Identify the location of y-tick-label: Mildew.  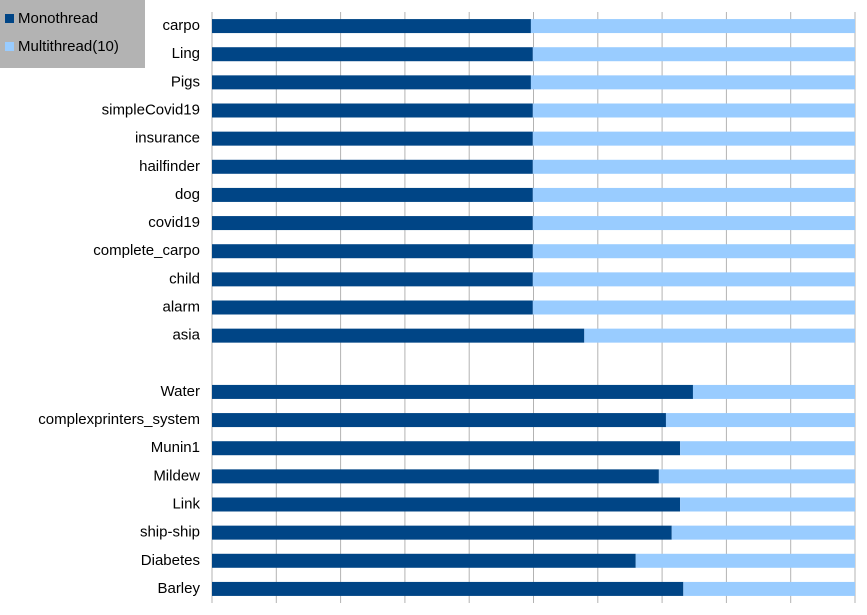
(176, 475).